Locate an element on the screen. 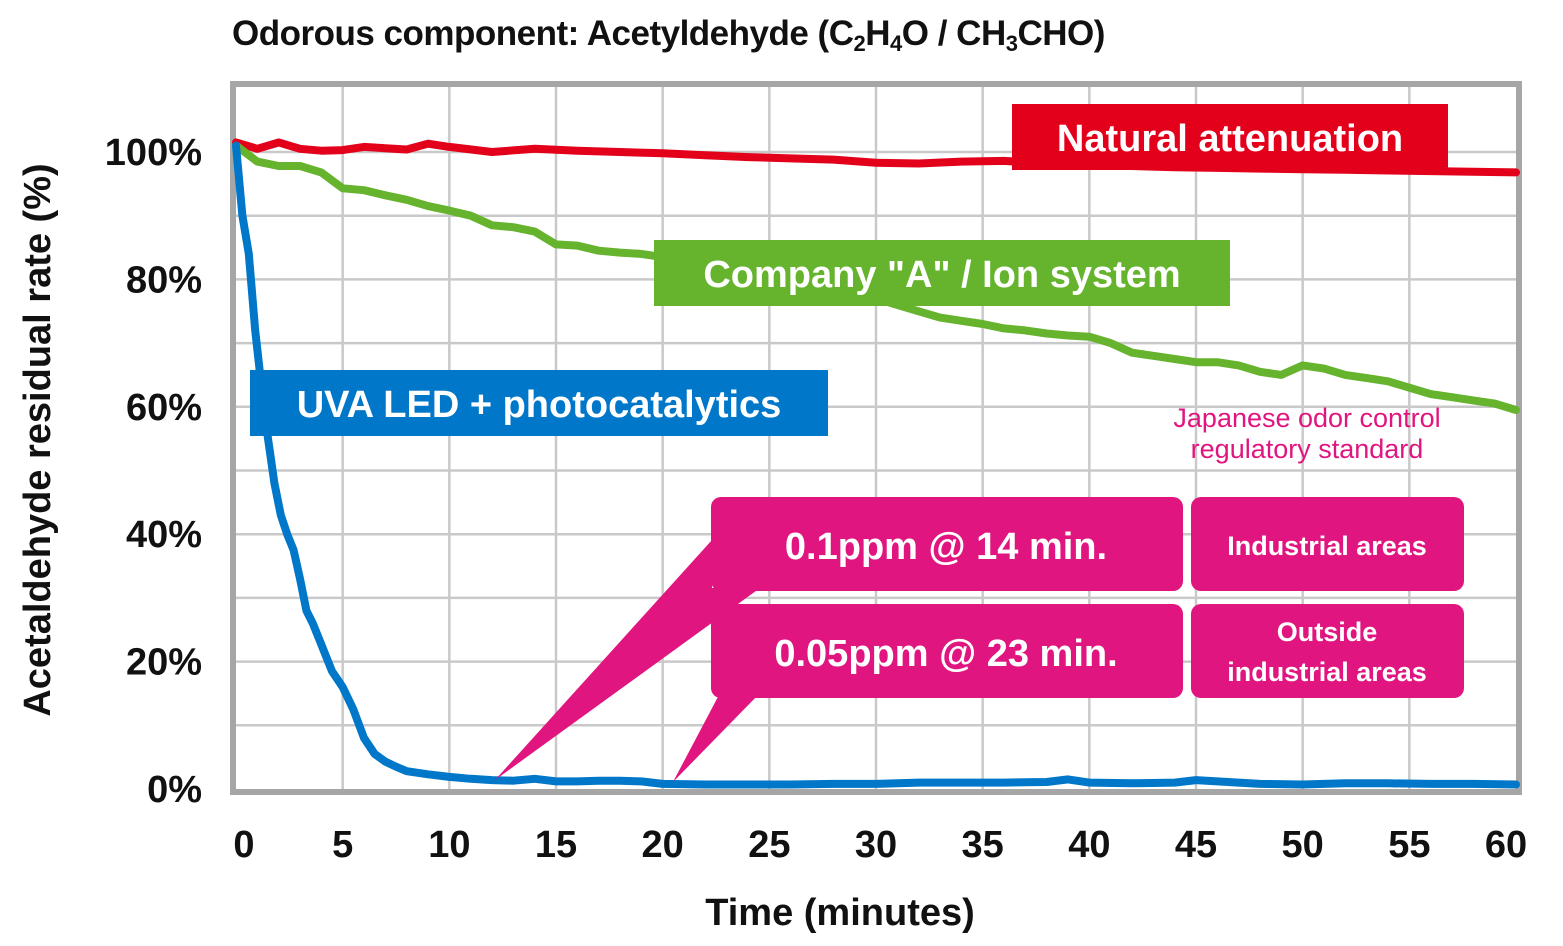 This screenshot has width=1563, height=946. x-tick-label: 35 is located at coordinates (983, 845).